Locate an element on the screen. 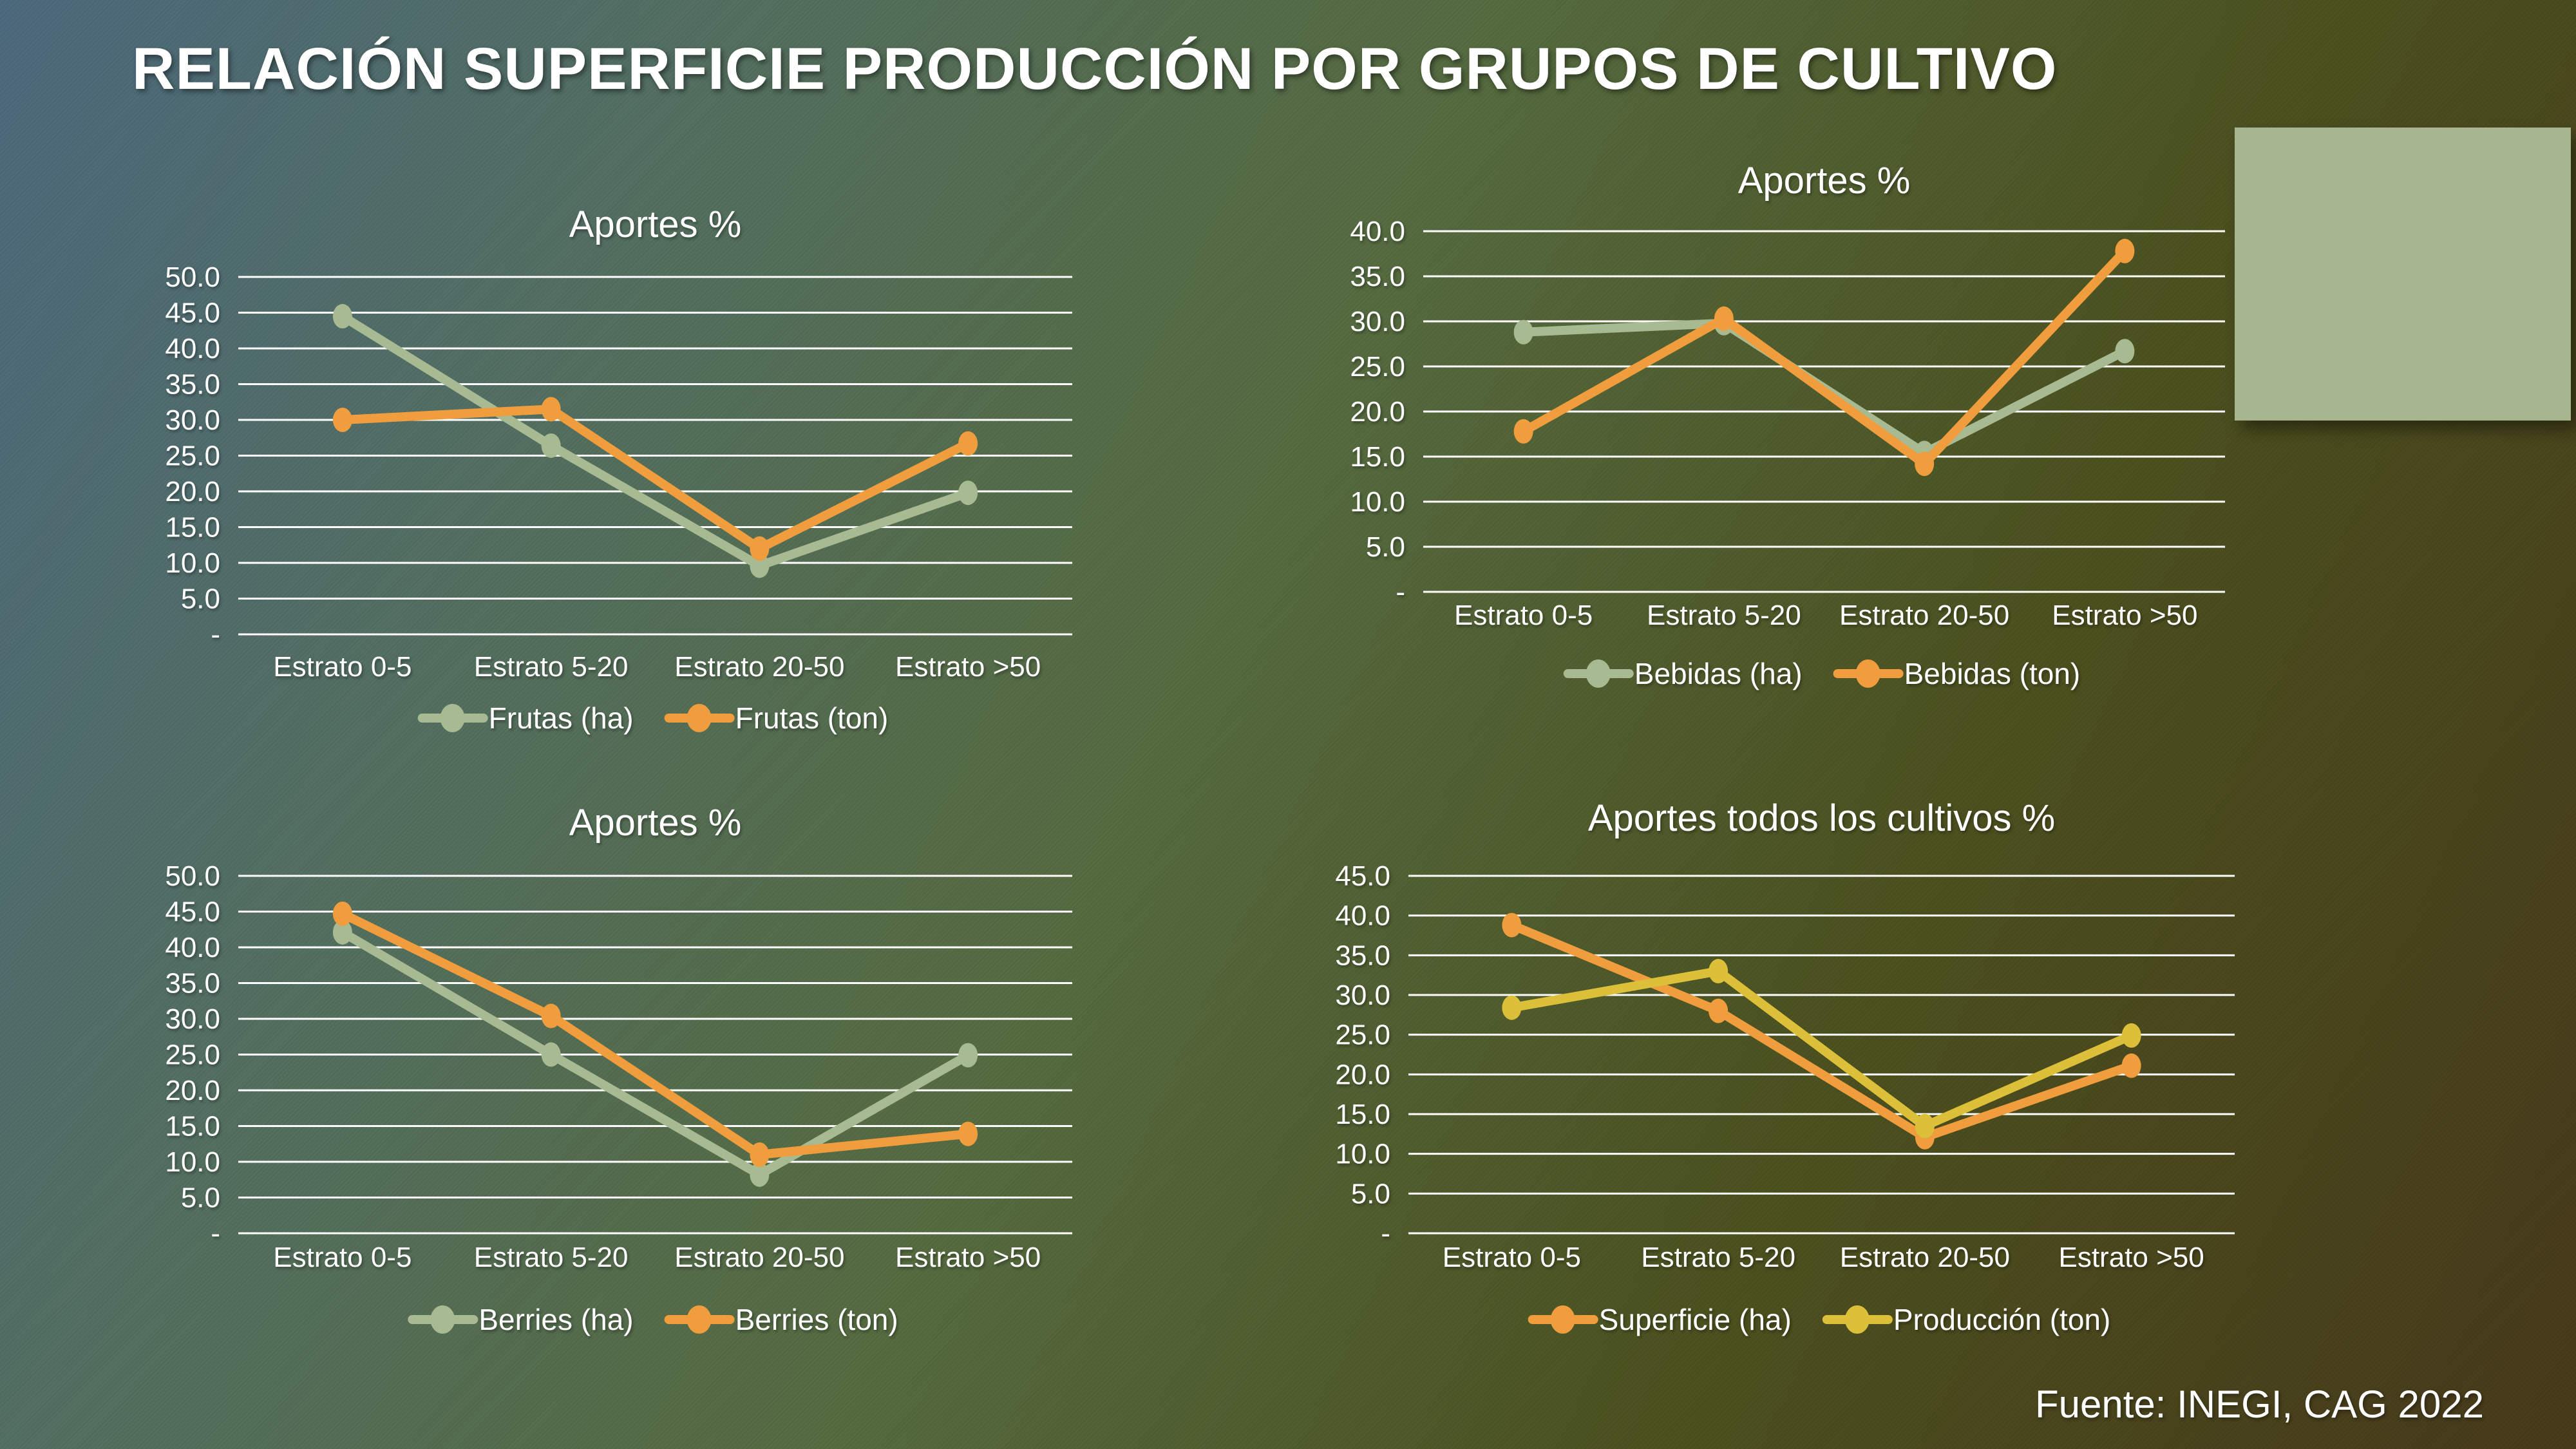 The width and height of the screenshot is (2576, 1449). legend-item: Bebidas (ha) is located at coordinates (1683, 674).